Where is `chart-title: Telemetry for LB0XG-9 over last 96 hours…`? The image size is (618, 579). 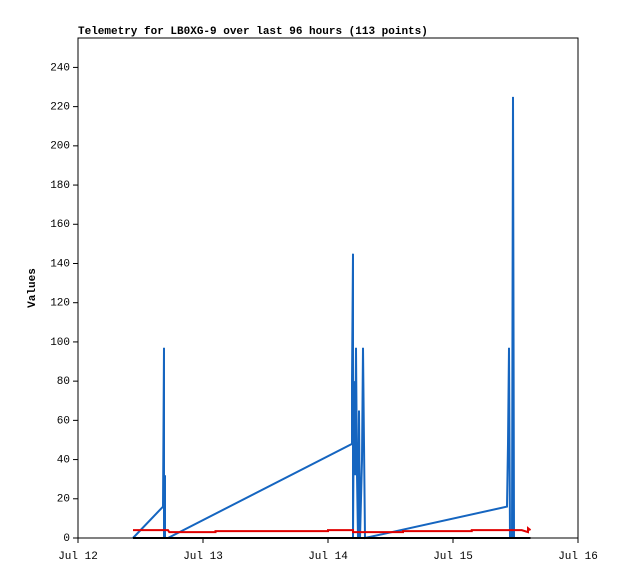 chart-title: Telemetry for LB0XG-9 over last 96 hours… is located at coordinates (253, 32).